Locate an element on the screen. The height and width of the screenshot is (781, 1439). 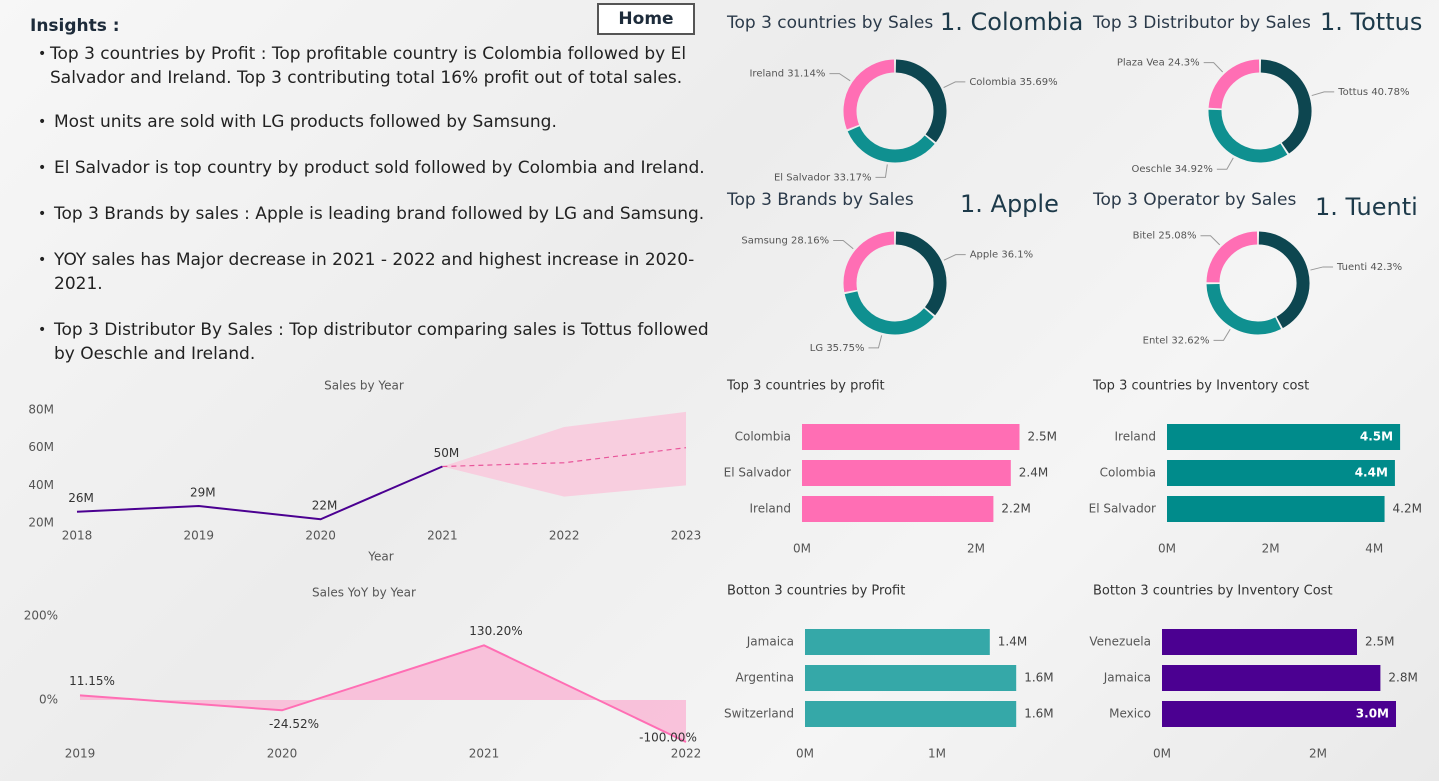
category-name: Ireland is located at coordinates (766, 74).